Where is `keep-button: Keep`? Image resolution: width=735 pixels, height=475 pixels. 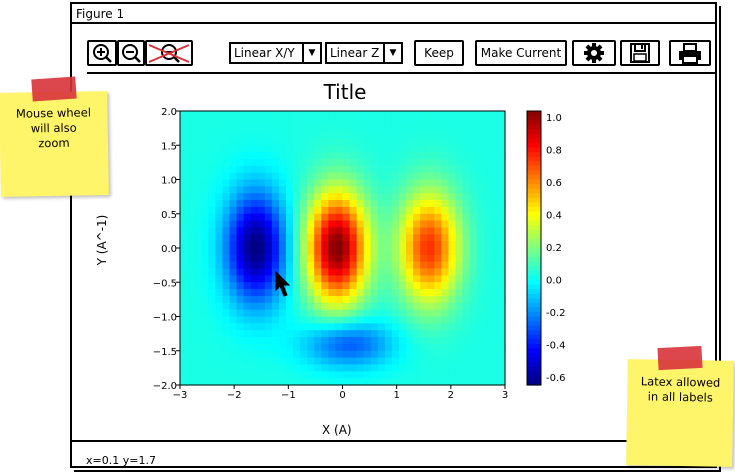
keep-button: Keep is located at coordinates (439, 53).